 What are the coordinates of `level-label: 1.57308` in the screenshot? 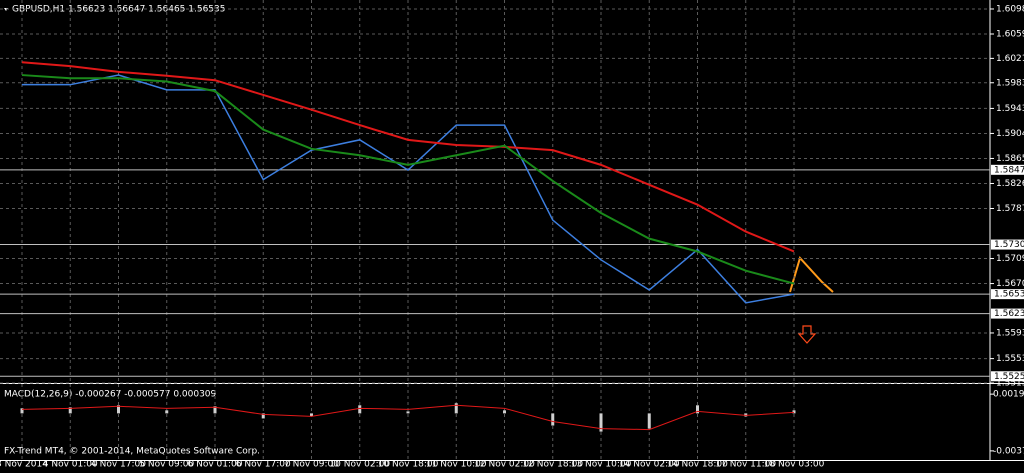 It's located at (1009, 245).